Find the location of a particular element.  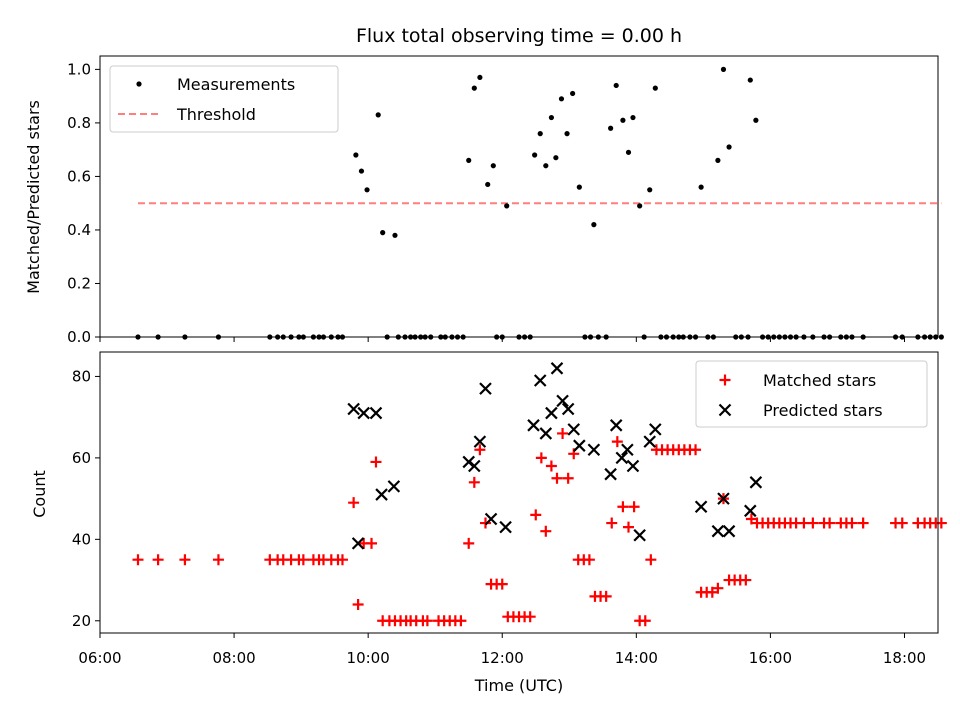

top-legend-box is located at coordinates (224, 99).